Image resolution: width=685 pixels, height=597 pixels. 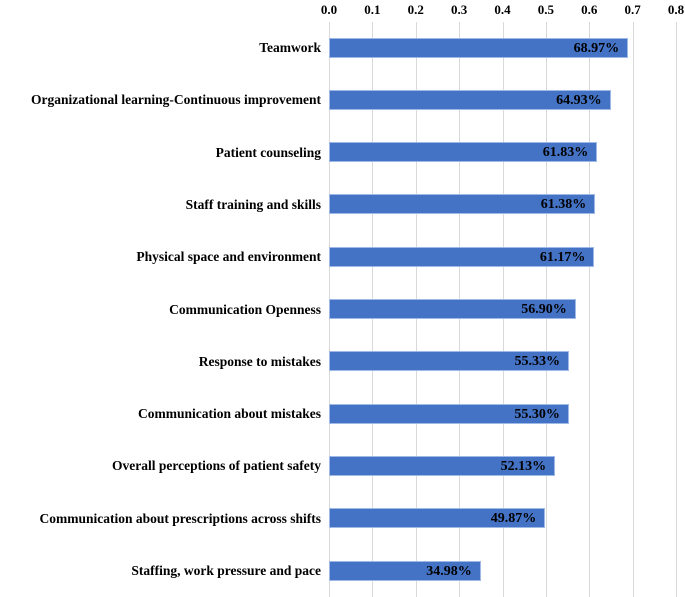 I want to click on category-label: Staff training and skills, so click(x=253, y=204).